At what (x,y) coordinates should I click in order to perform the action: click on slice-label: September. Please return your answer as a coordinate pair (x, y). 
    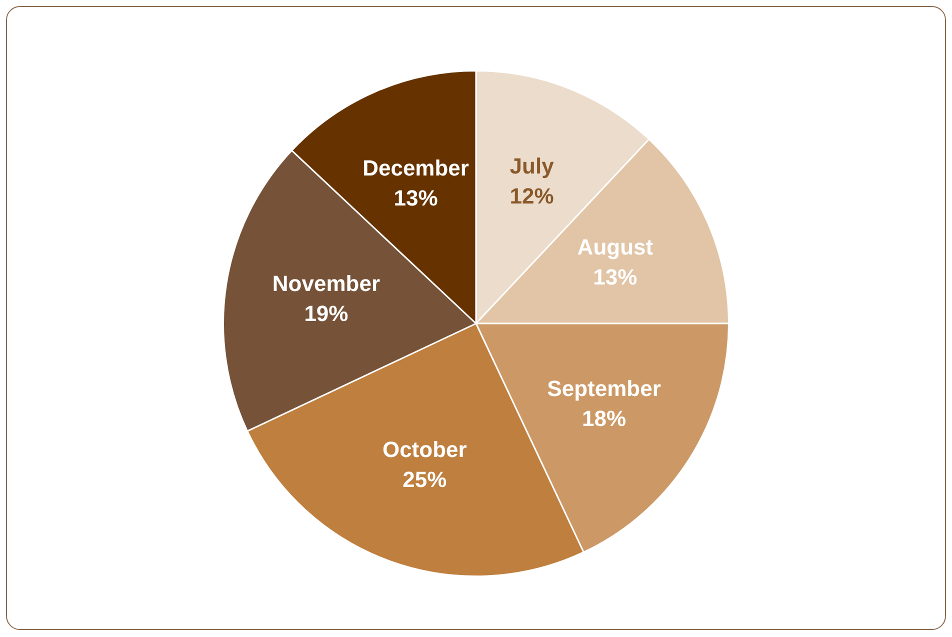
    Looking at the image, I should click on (604, 388).